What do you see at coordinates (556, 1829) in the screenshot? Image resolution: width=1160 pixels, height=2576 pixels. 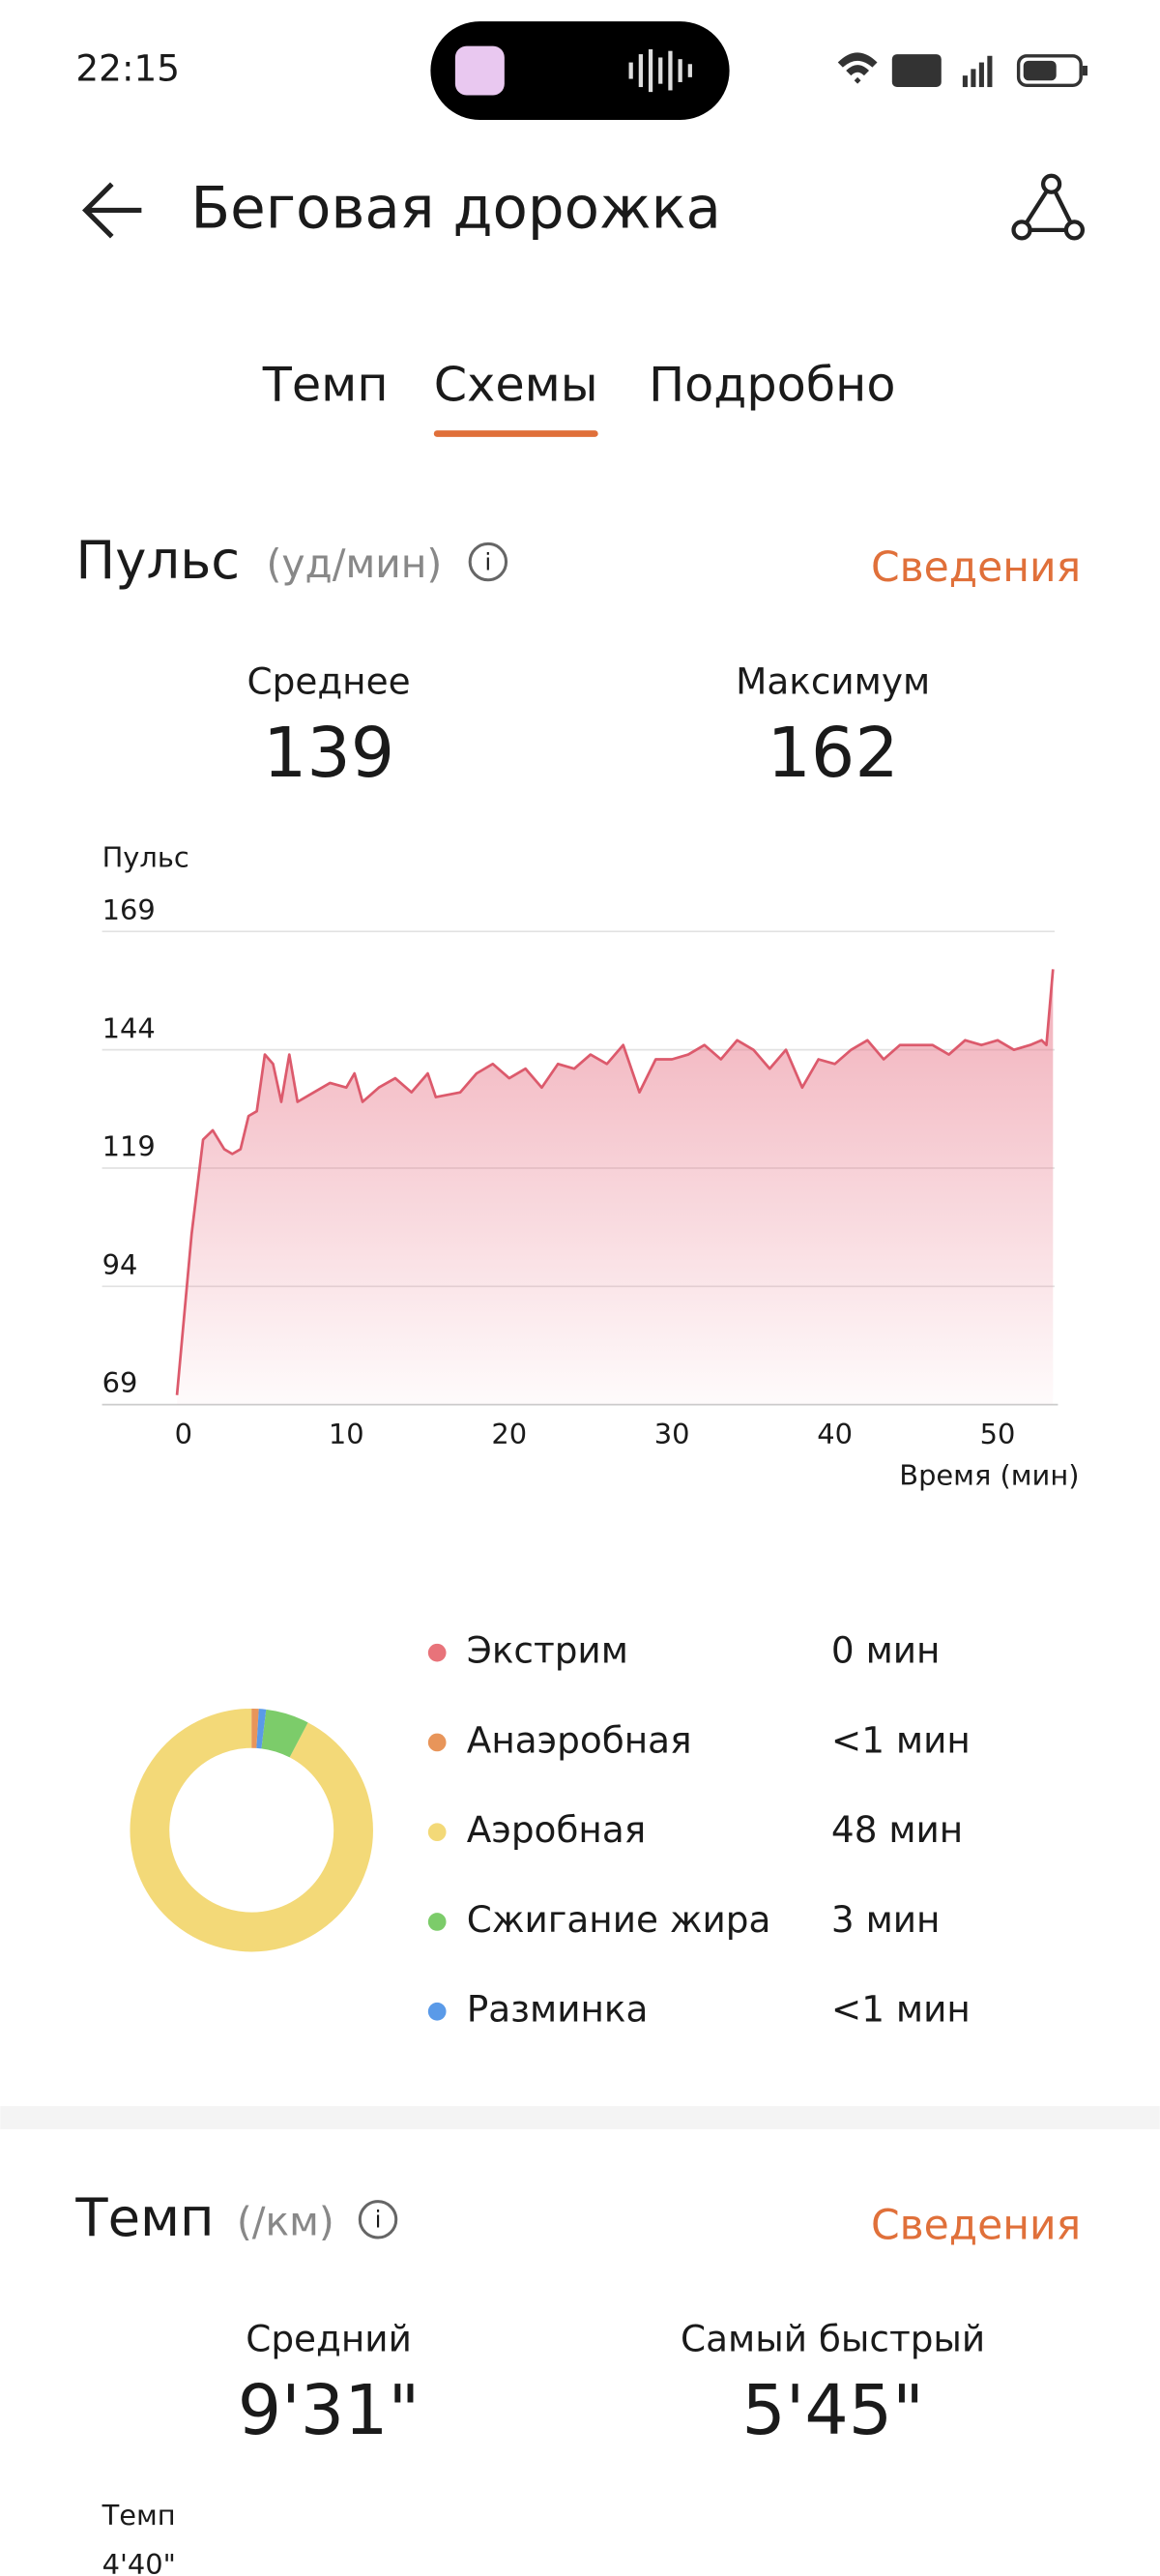 I see `legend-label: Аэробная` at bounding box center [556, 1829].